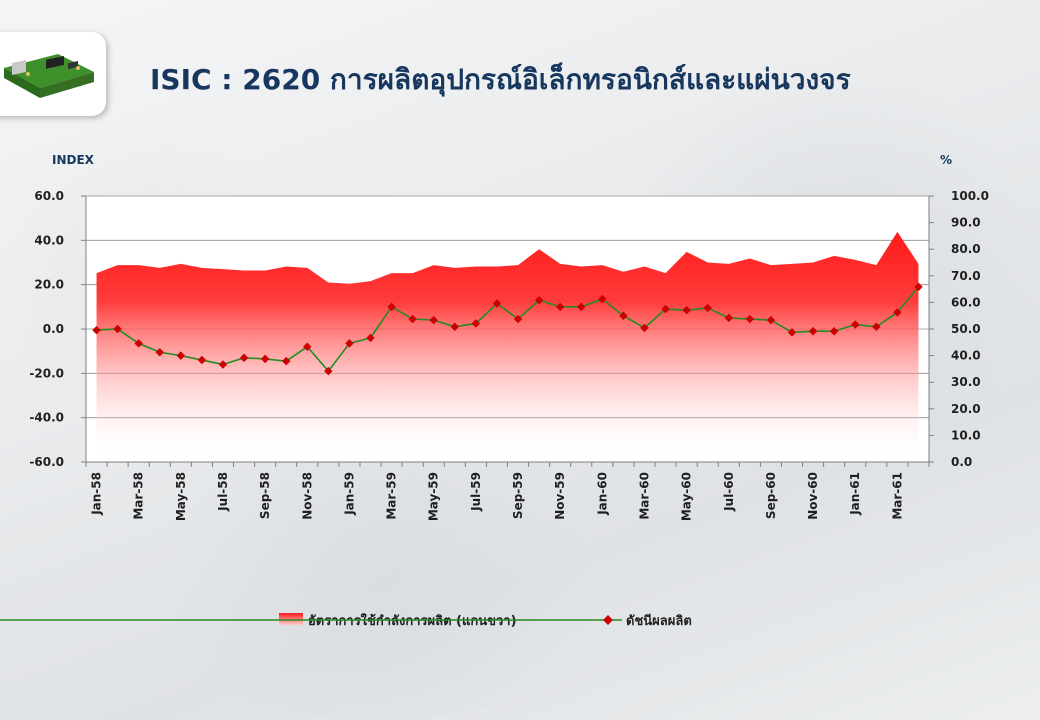 The height and width of the screenshot is (720, 1040). Describe the element at coordinates (434, 496) in the screenshot. I see `x-tick-label: May-59` at that location.